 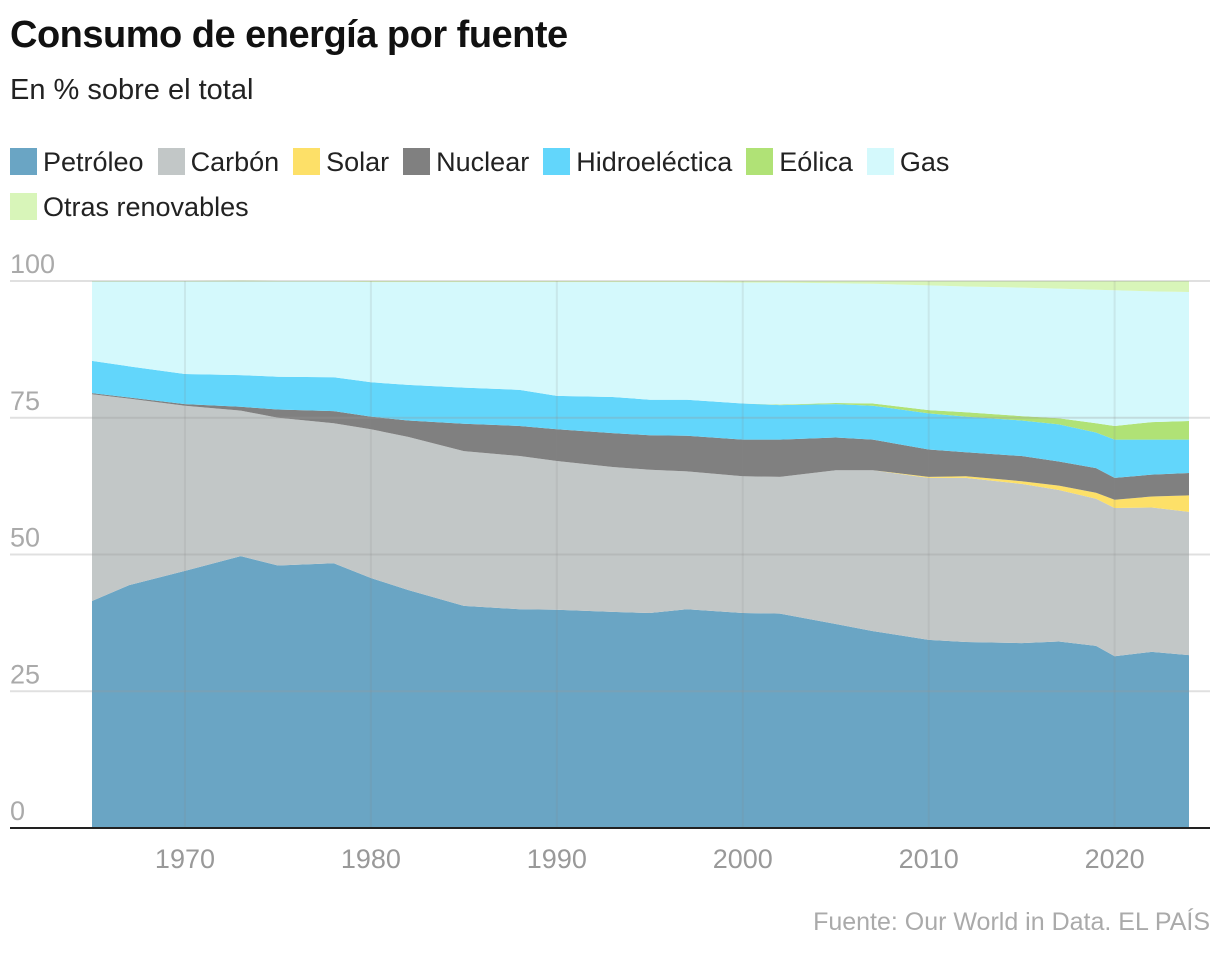 What do you see at coordinates (1011, 922) in the screenshot?
I see `source-note: Fuente: Our World in Data. EL PAÍS` at bounding box center [1011, 922].